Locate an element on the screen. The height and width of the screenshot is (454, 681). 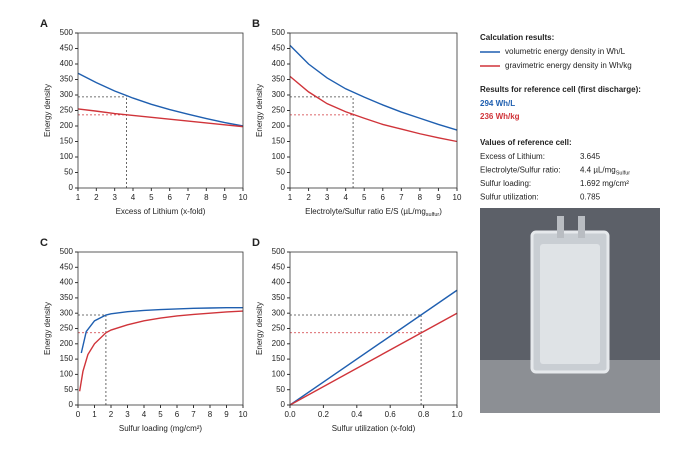
x-tick-label: 0.0 is located at coordinates (290, 414).